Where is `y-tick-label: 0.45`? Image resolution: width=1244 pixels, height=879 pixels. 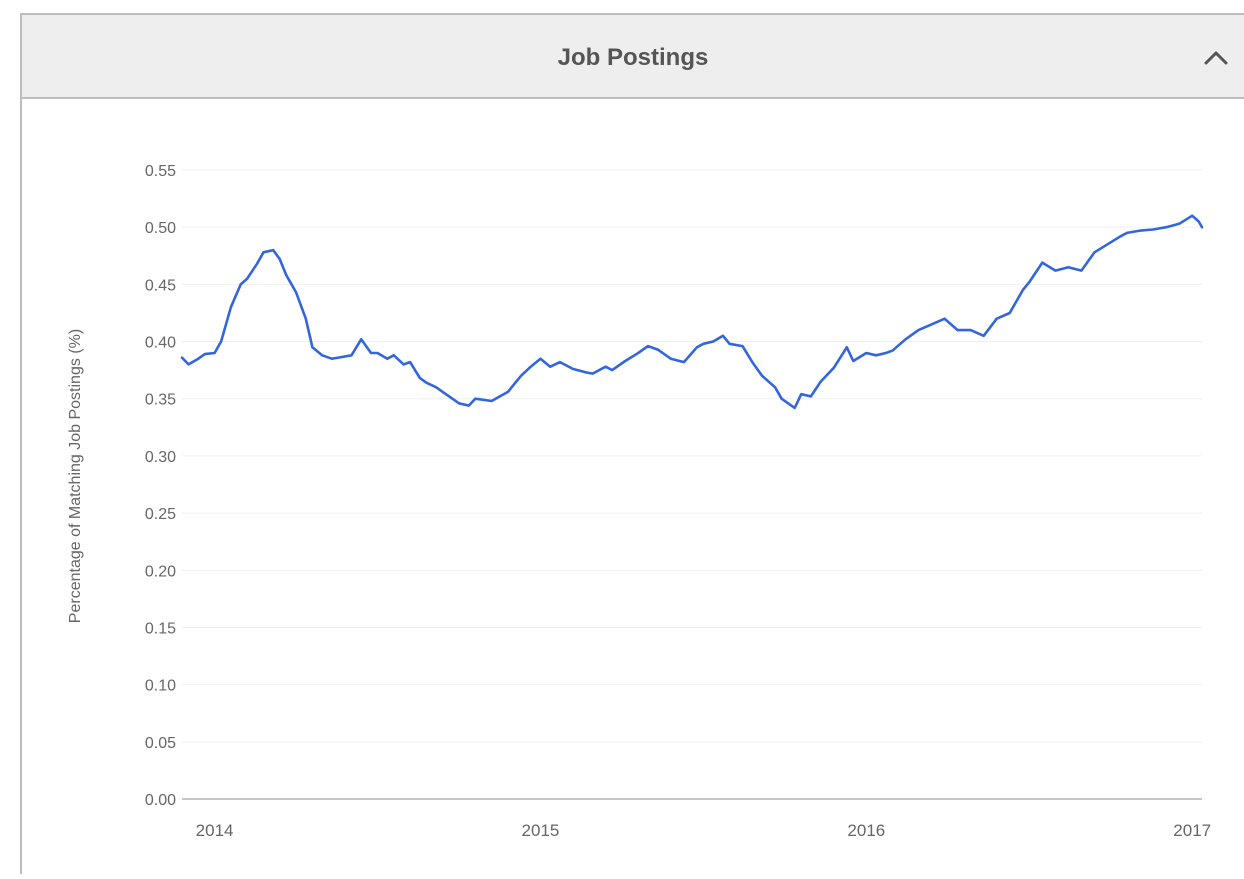 y-tick-label: 0.45 is located at coordinates (160, 285).